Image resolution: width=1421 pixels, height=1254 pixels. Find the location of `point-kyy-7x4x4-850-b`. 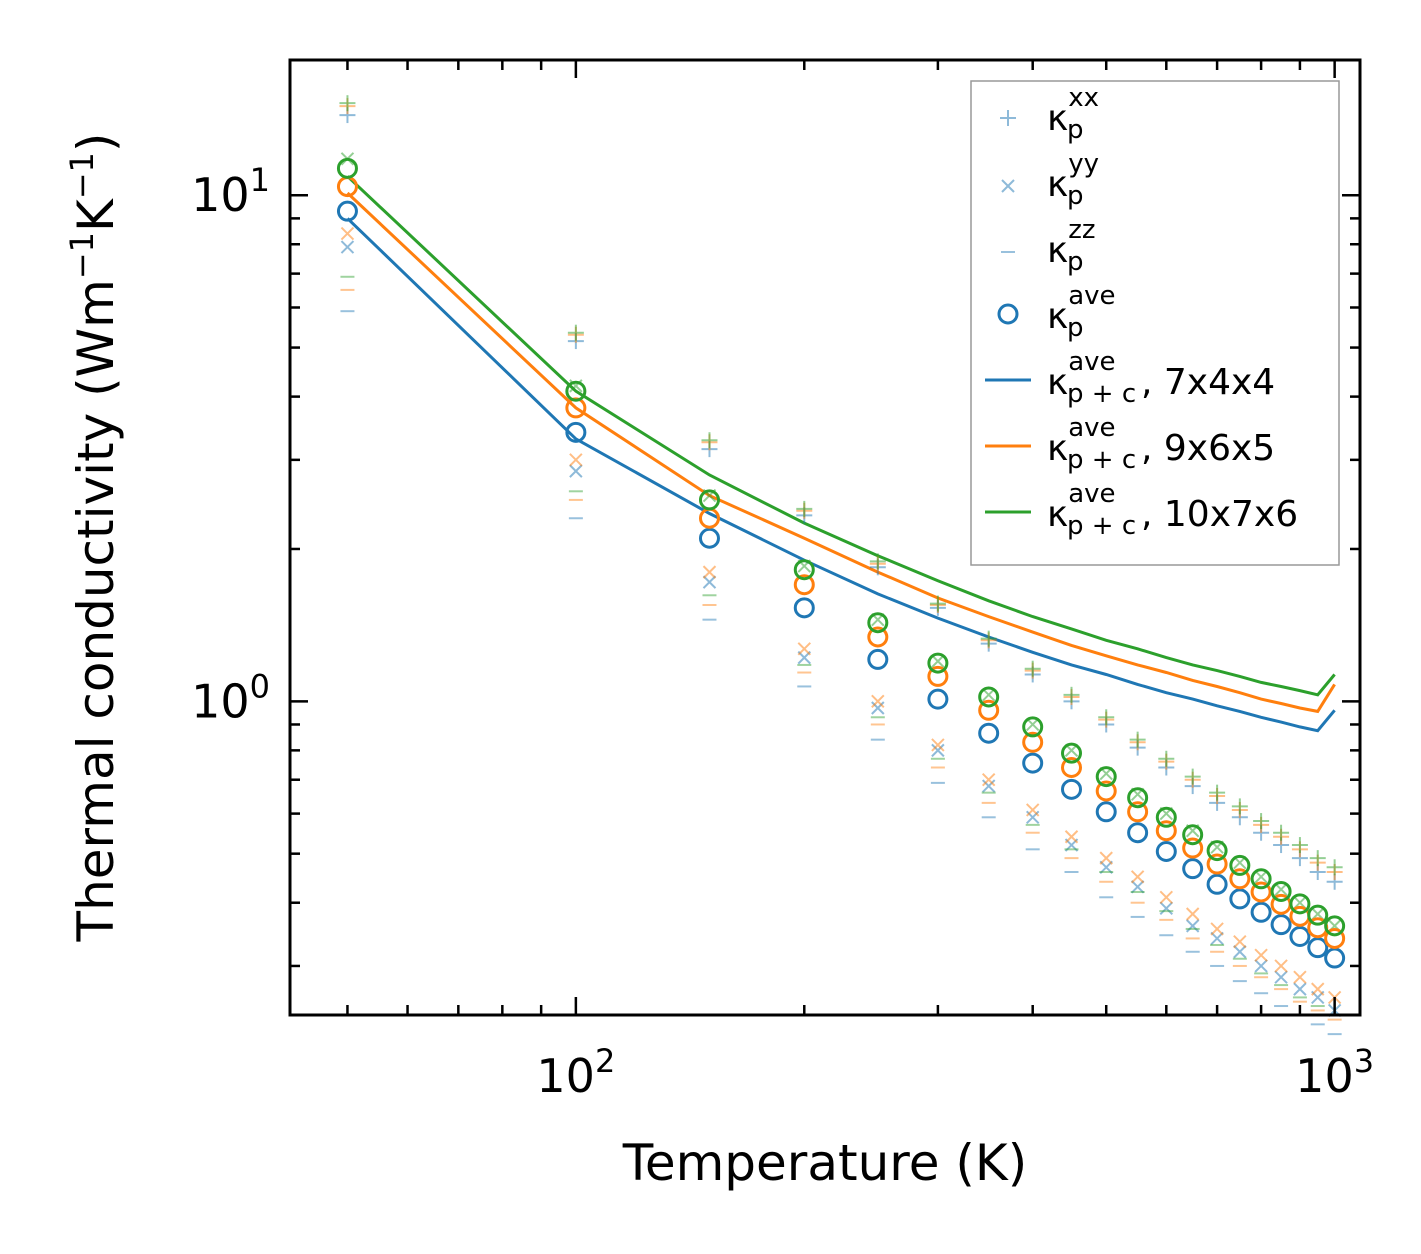

point-kyy-7x4x4-850-b is located at coordinates (1281, 977).